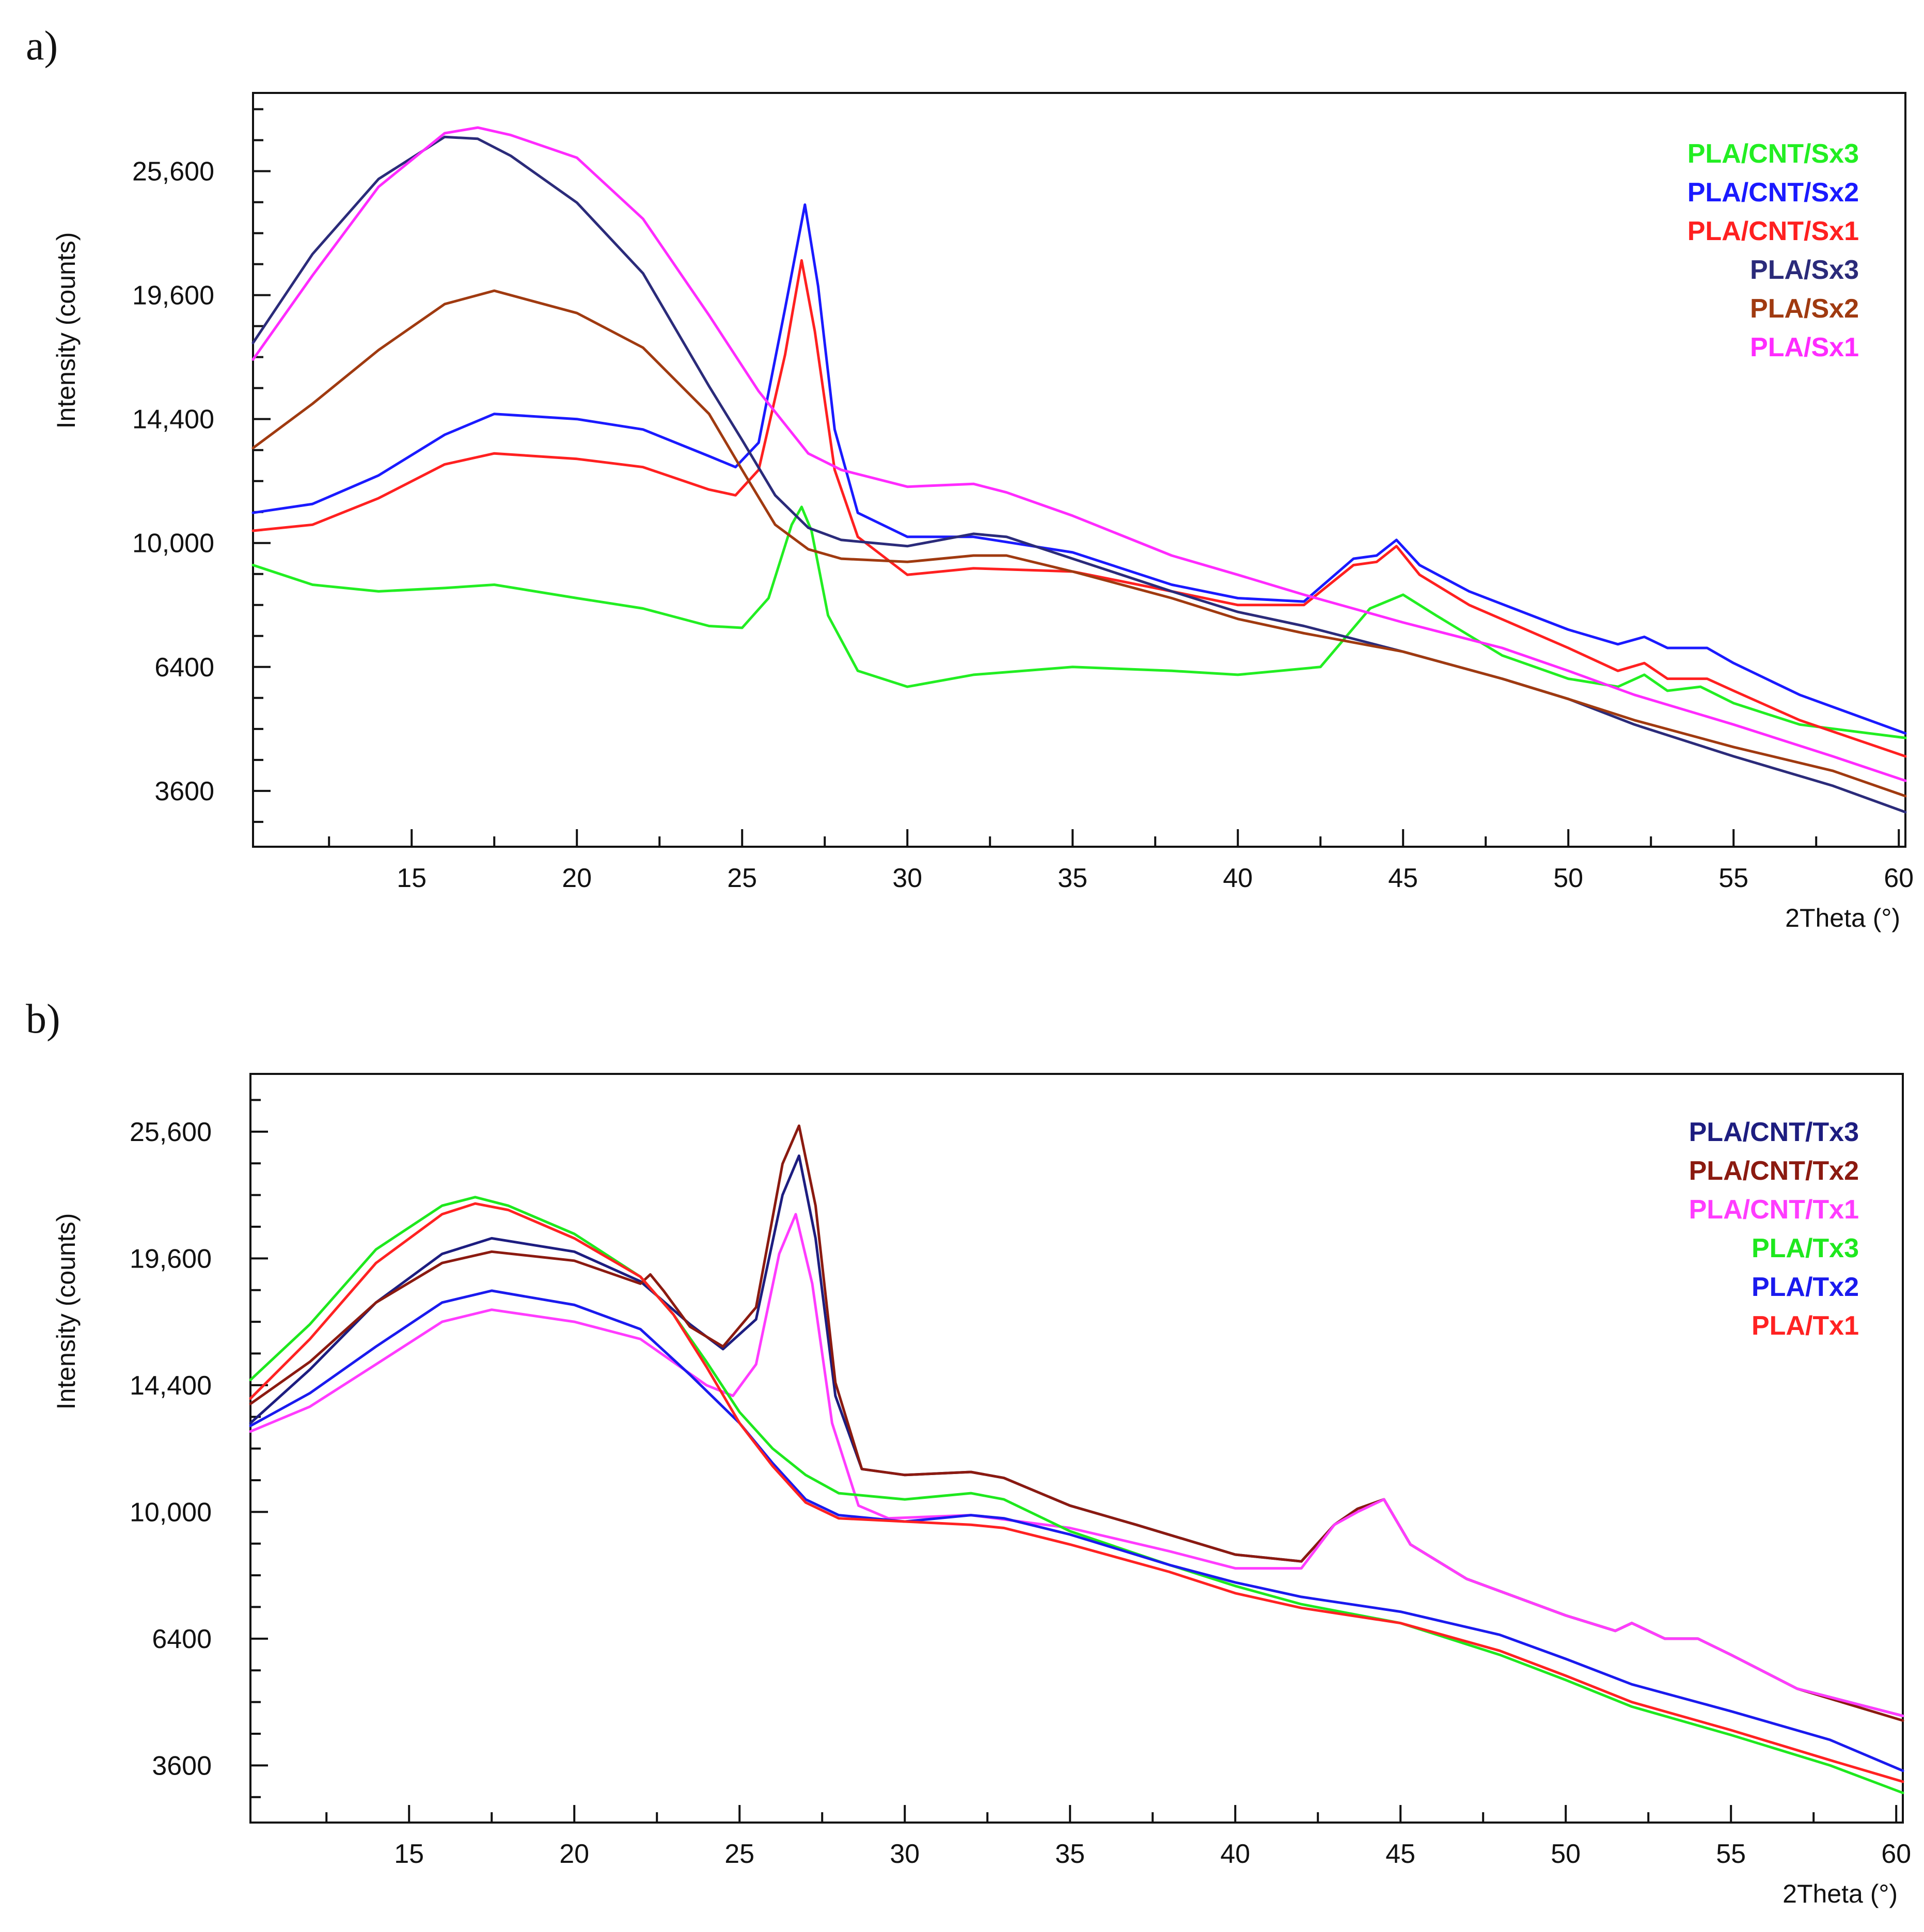  What do you see at coordinates (1773, 193) in the screenshot?
I see `legend-entry: PLA/CNT/Sx2` at bounding box center [1773, 193].